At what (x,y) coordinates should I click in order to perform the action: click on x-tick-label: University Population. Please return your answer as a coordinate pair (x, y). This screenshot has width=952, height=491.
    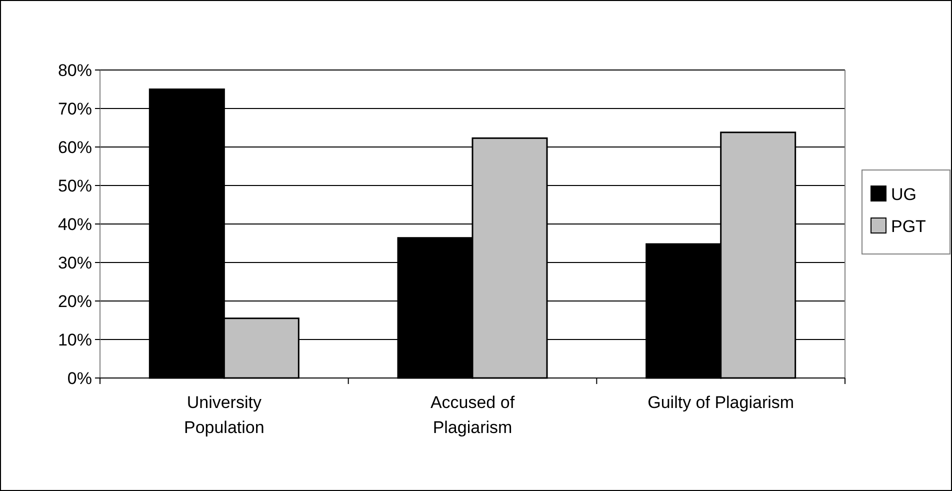
    Looking at the image, I should click on (224, 415).